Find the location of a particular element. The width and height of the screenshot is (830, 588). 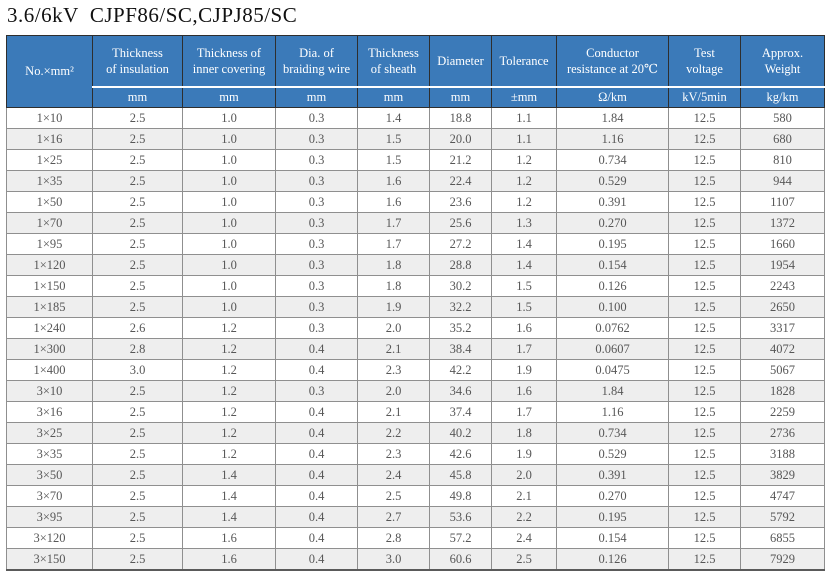

cell: 2243 is located at coordinates (782, 286).